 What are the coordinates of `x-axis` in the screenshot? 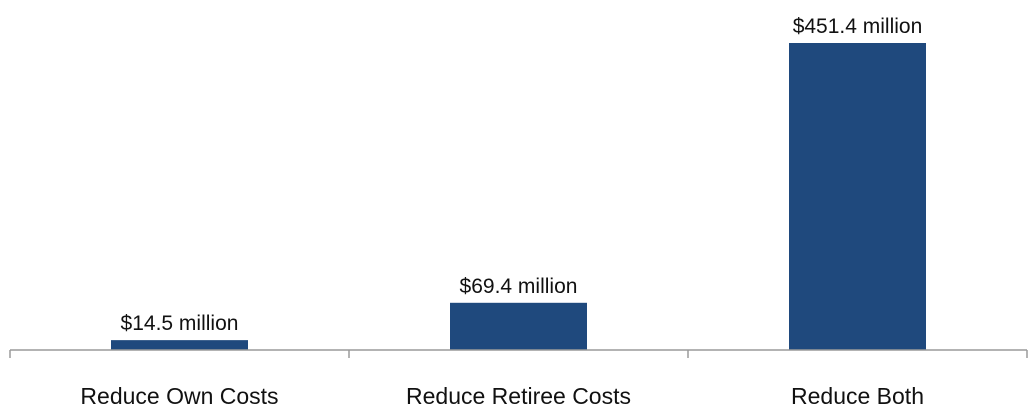 It's located at (518, 353).